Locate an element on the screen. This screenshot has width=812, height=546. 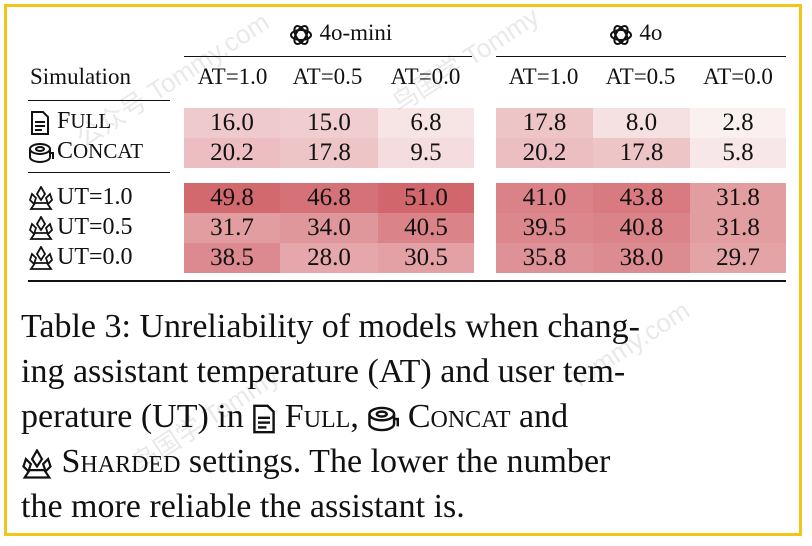
concat-icon-wrap is located at coordinates (41, 155).